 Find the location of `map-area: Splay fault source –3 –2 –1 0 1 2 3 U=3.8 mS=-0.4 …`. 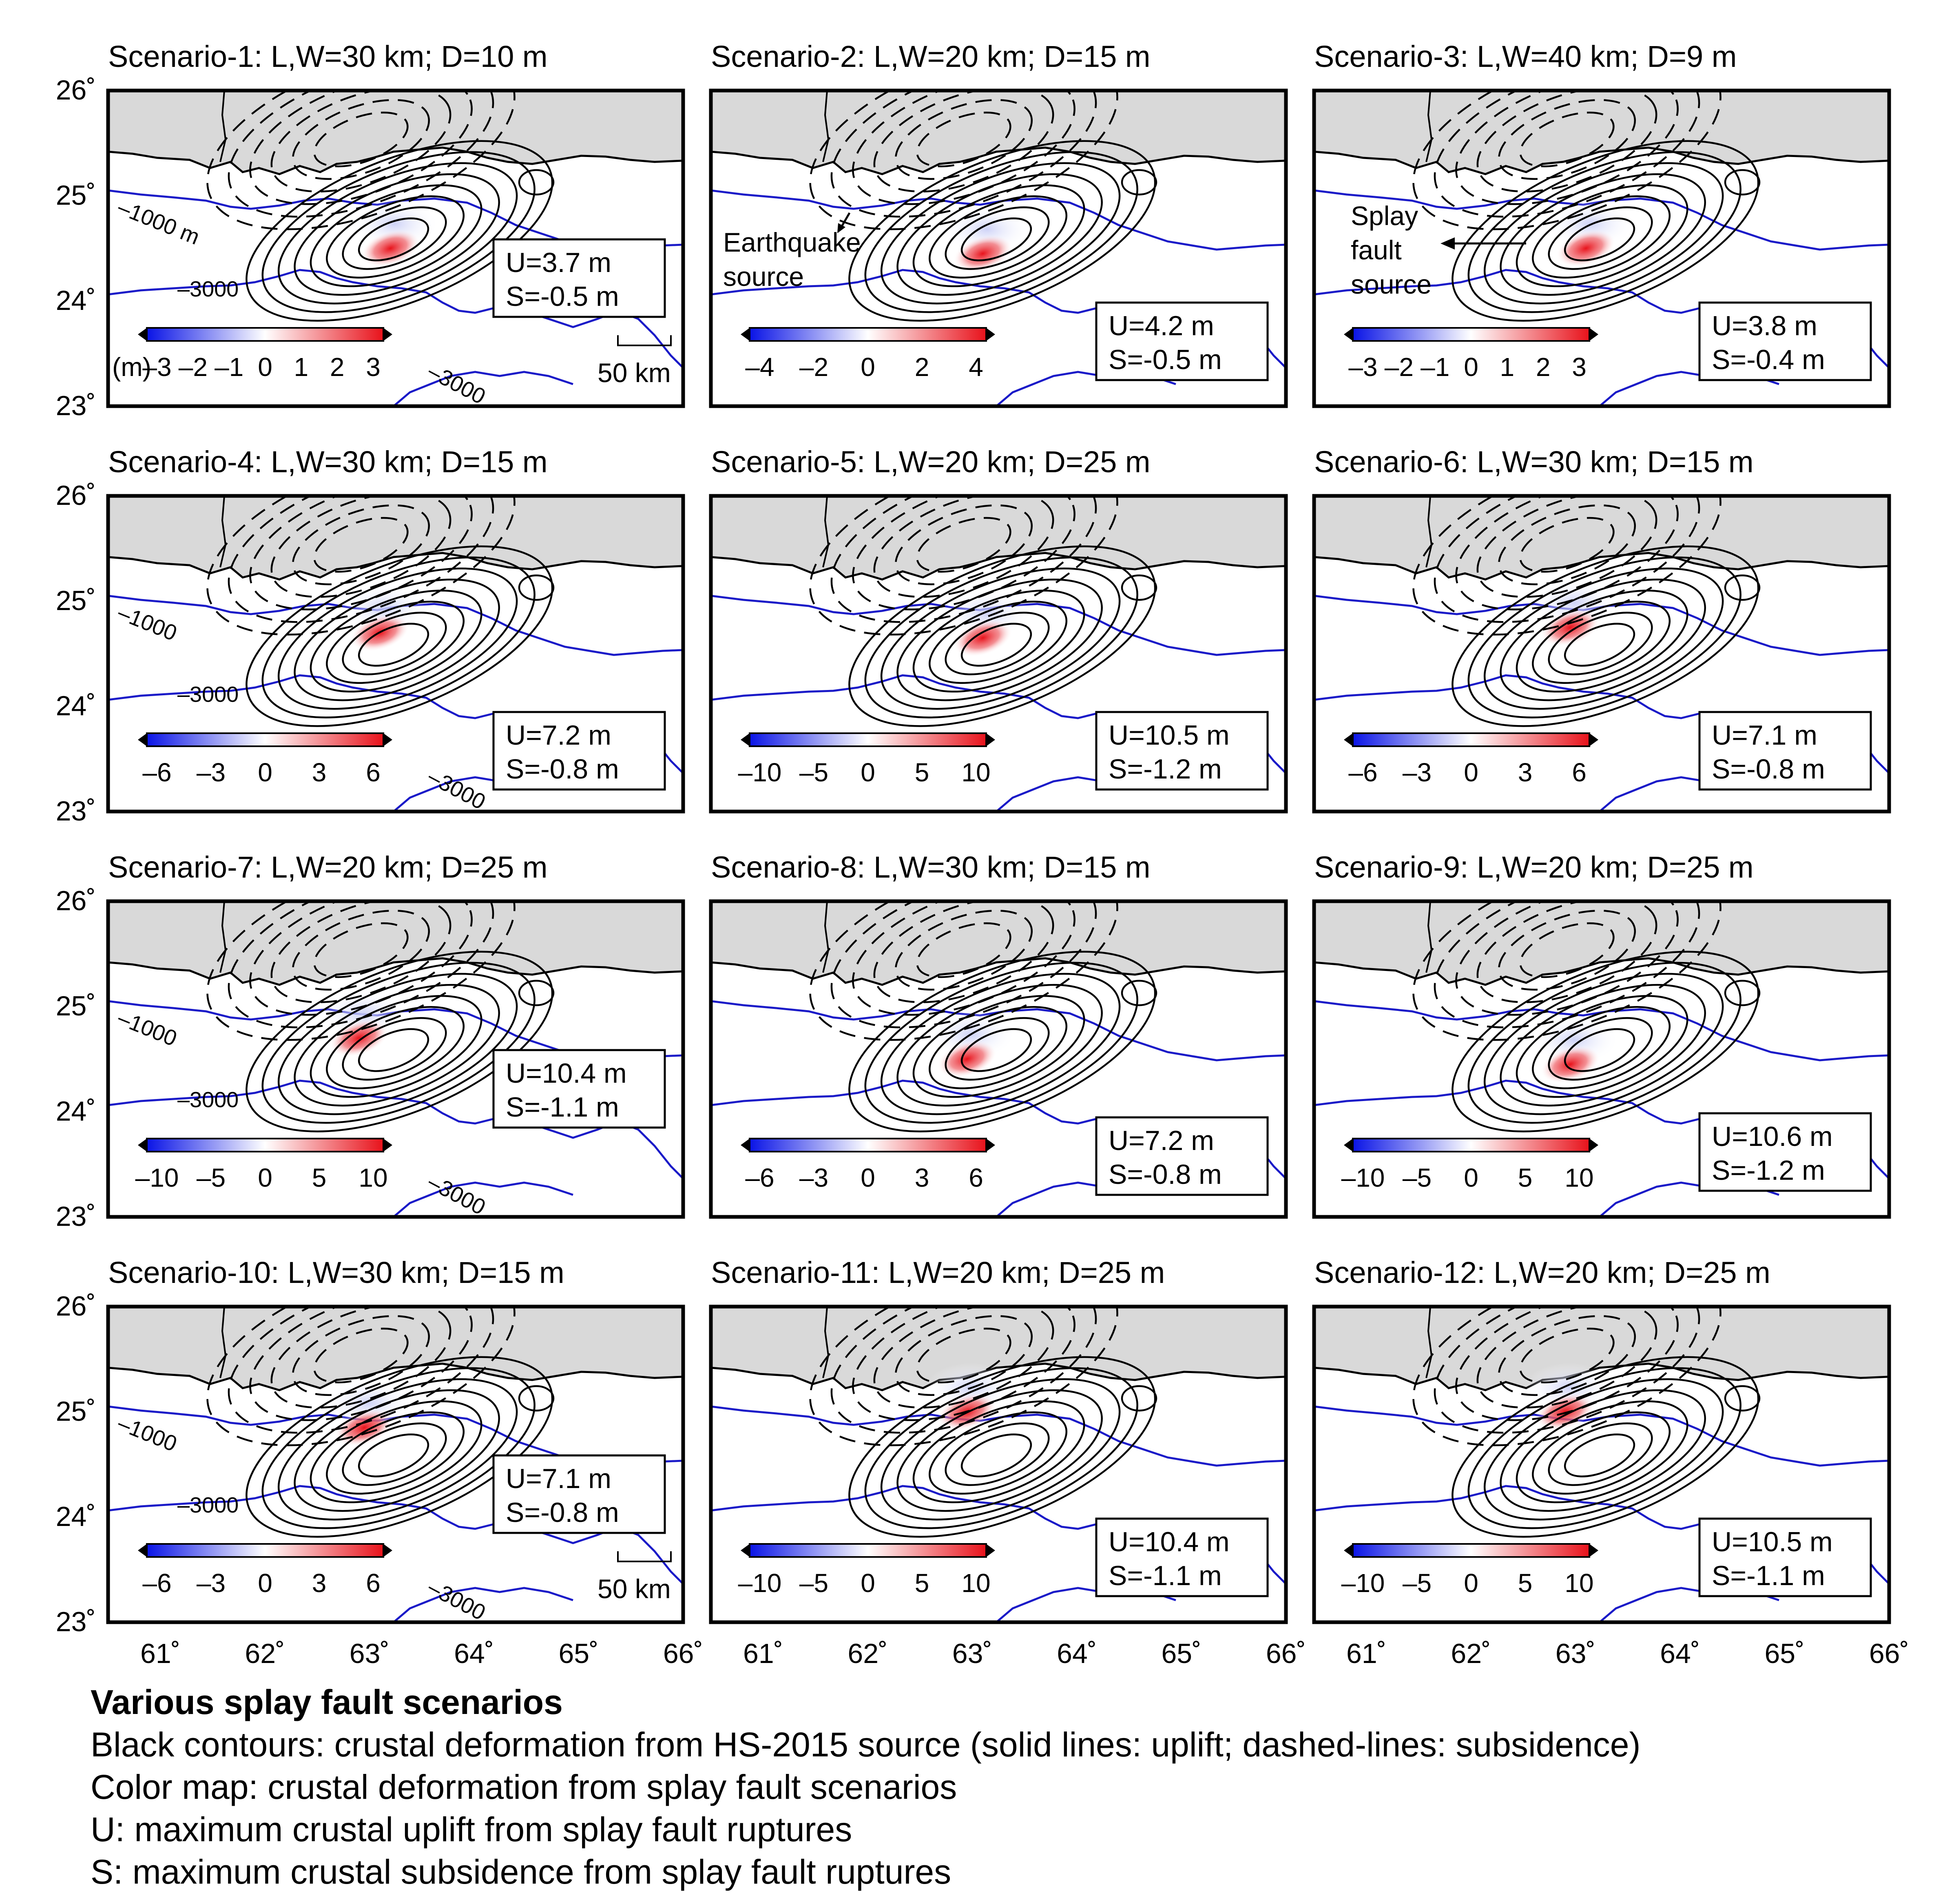

map-area: Splay fault source –3 –2 –1 0 1 2 3 U=3.8 mS=-0.4 … is located at coordinates (1602, 248).